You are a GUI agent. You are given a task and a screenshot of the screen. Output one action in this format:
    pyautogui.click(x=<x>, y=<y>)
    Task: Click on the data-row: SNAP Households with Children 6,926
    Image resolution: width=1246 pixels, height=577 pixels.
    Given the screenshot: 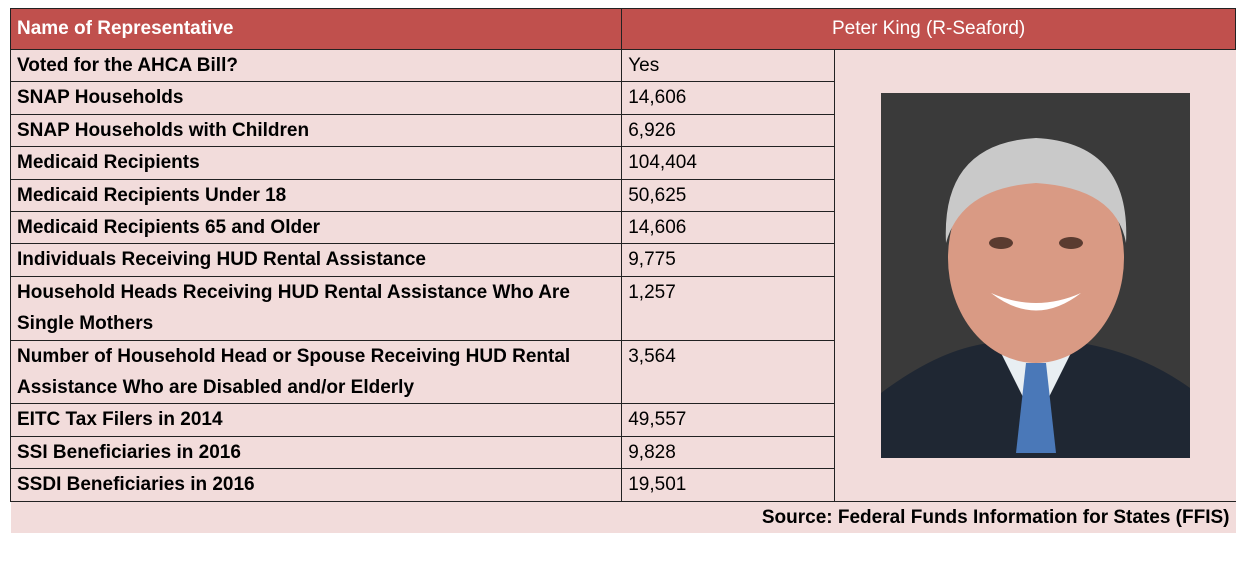 What is the action you would take?
    pyautogui.click(x=622, y=130)
    